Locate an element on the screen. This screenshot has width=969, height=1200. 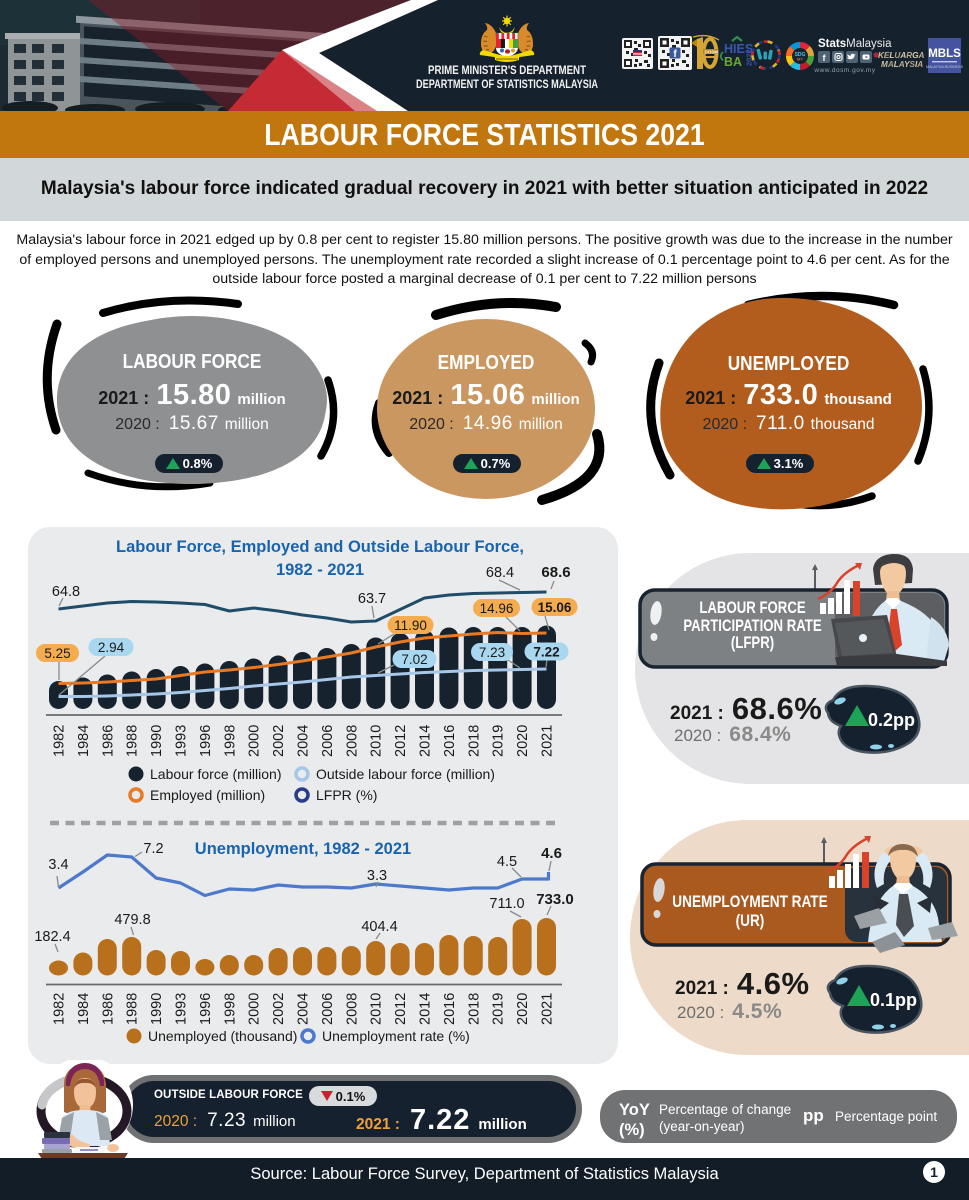
svg-text: 711.0 is located at coordinates (506, 904).